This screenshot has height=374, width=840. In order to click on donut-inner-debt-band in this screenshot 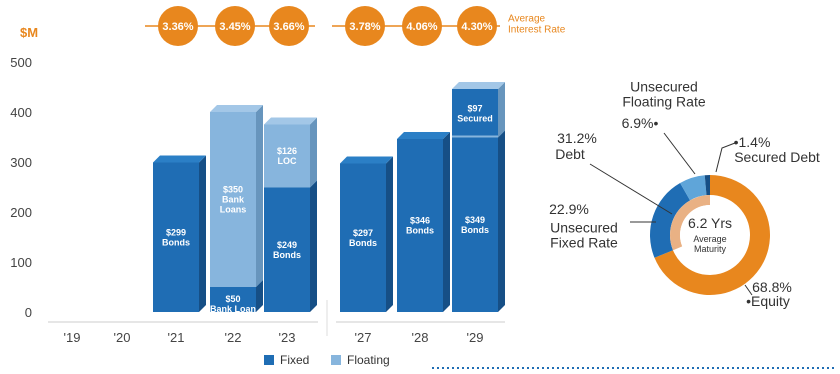, I will do `click(689, 223)`.